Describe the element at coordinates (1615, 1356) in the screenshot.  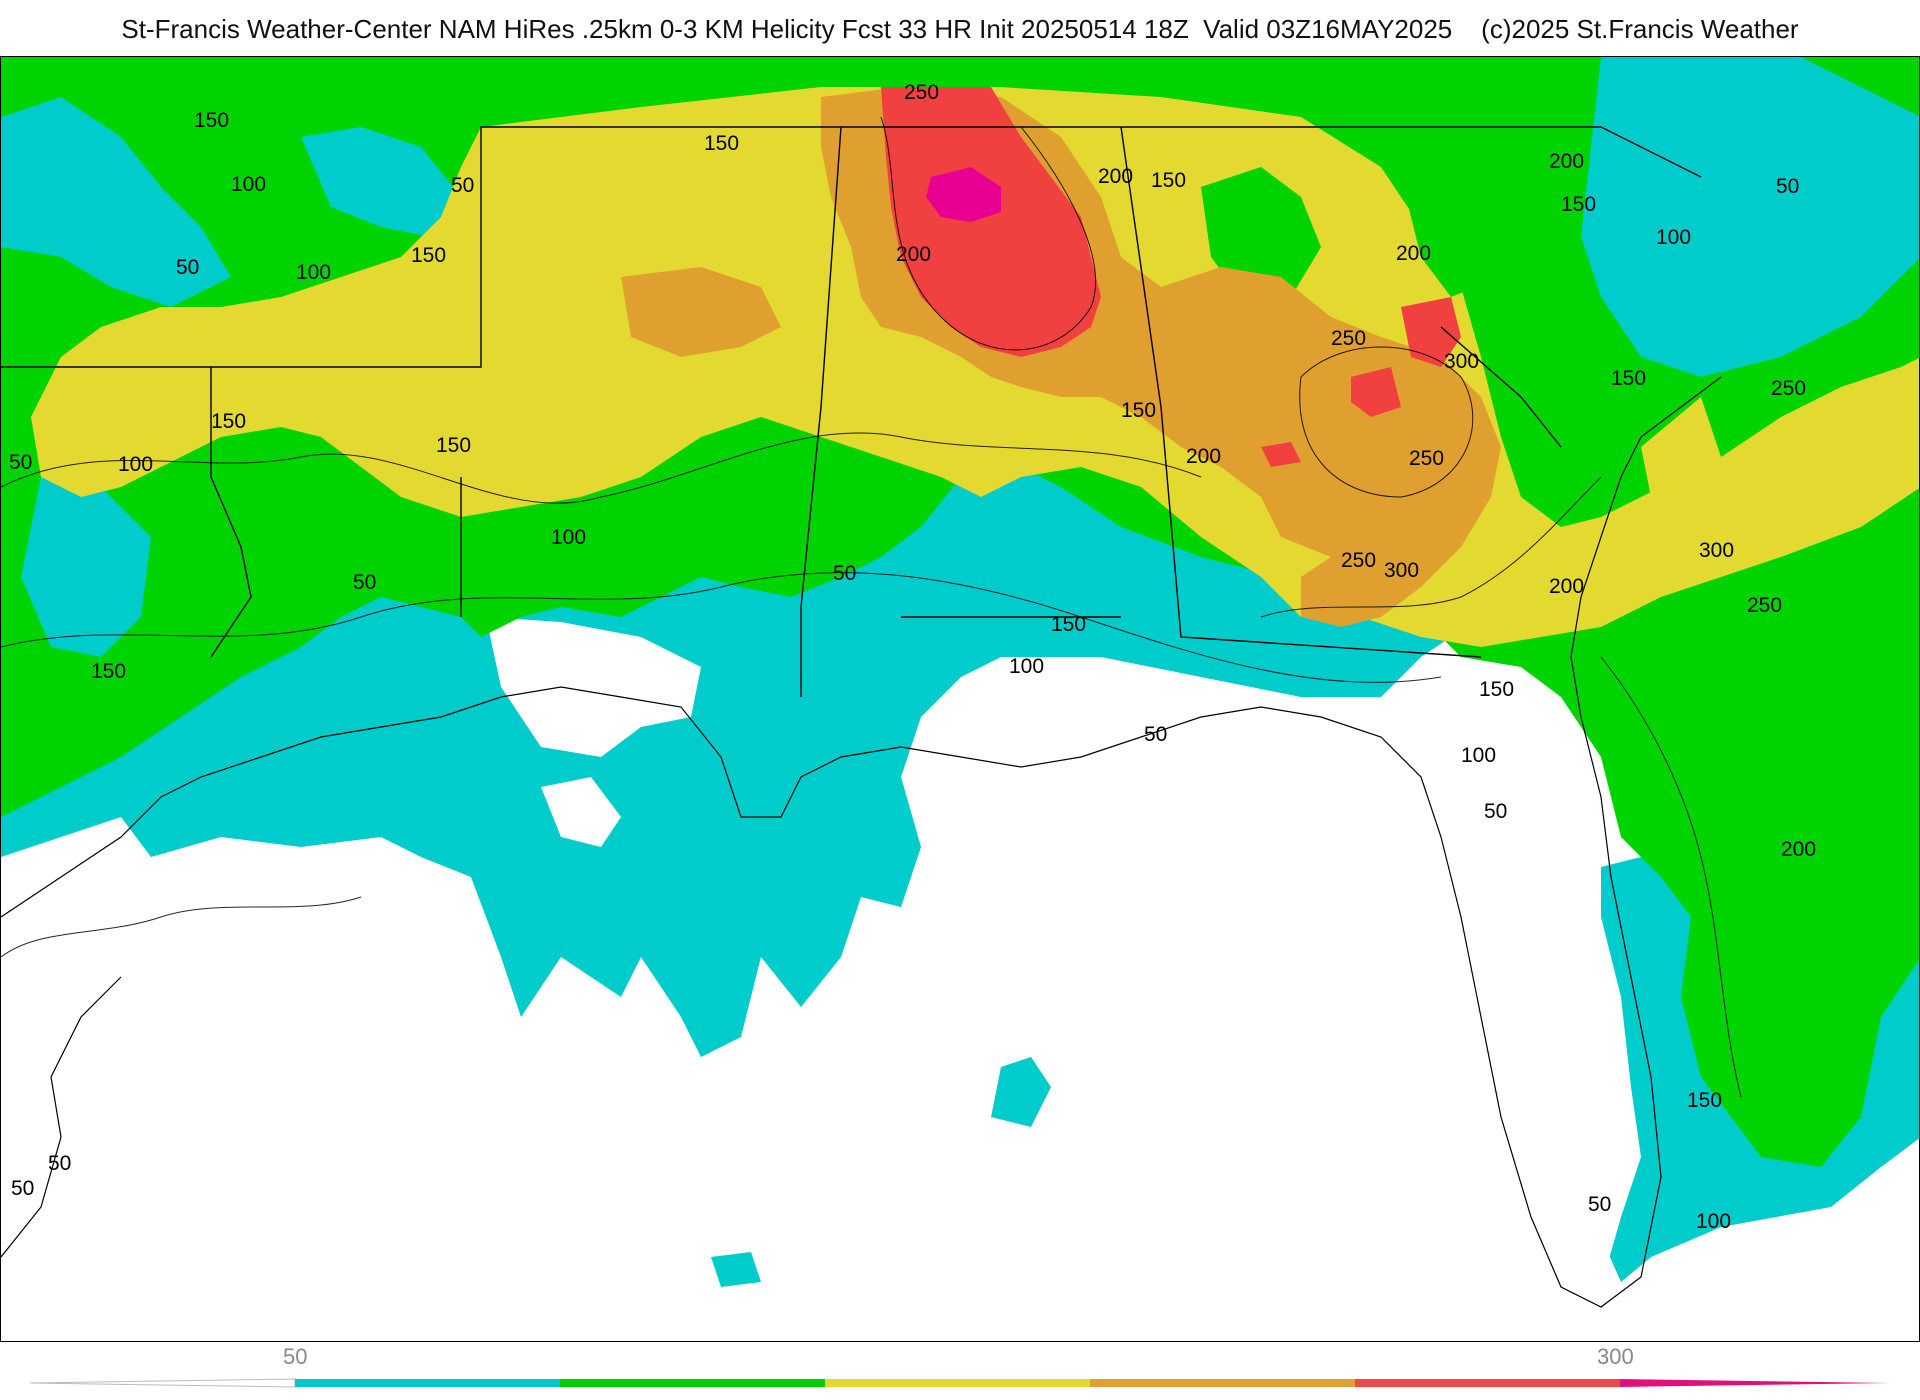
I see `colorbar-tick-300: 300` at that location.